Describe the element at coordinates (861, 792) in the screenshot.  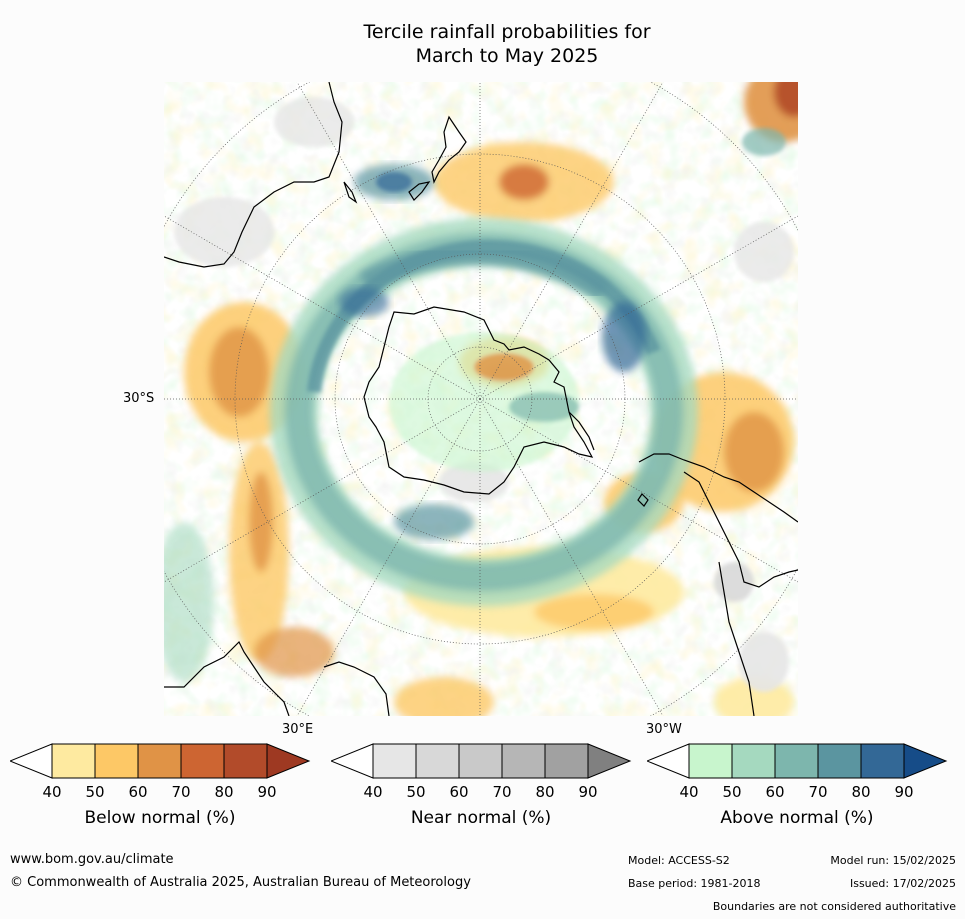
I see `above-tick-80: 80` at that location.